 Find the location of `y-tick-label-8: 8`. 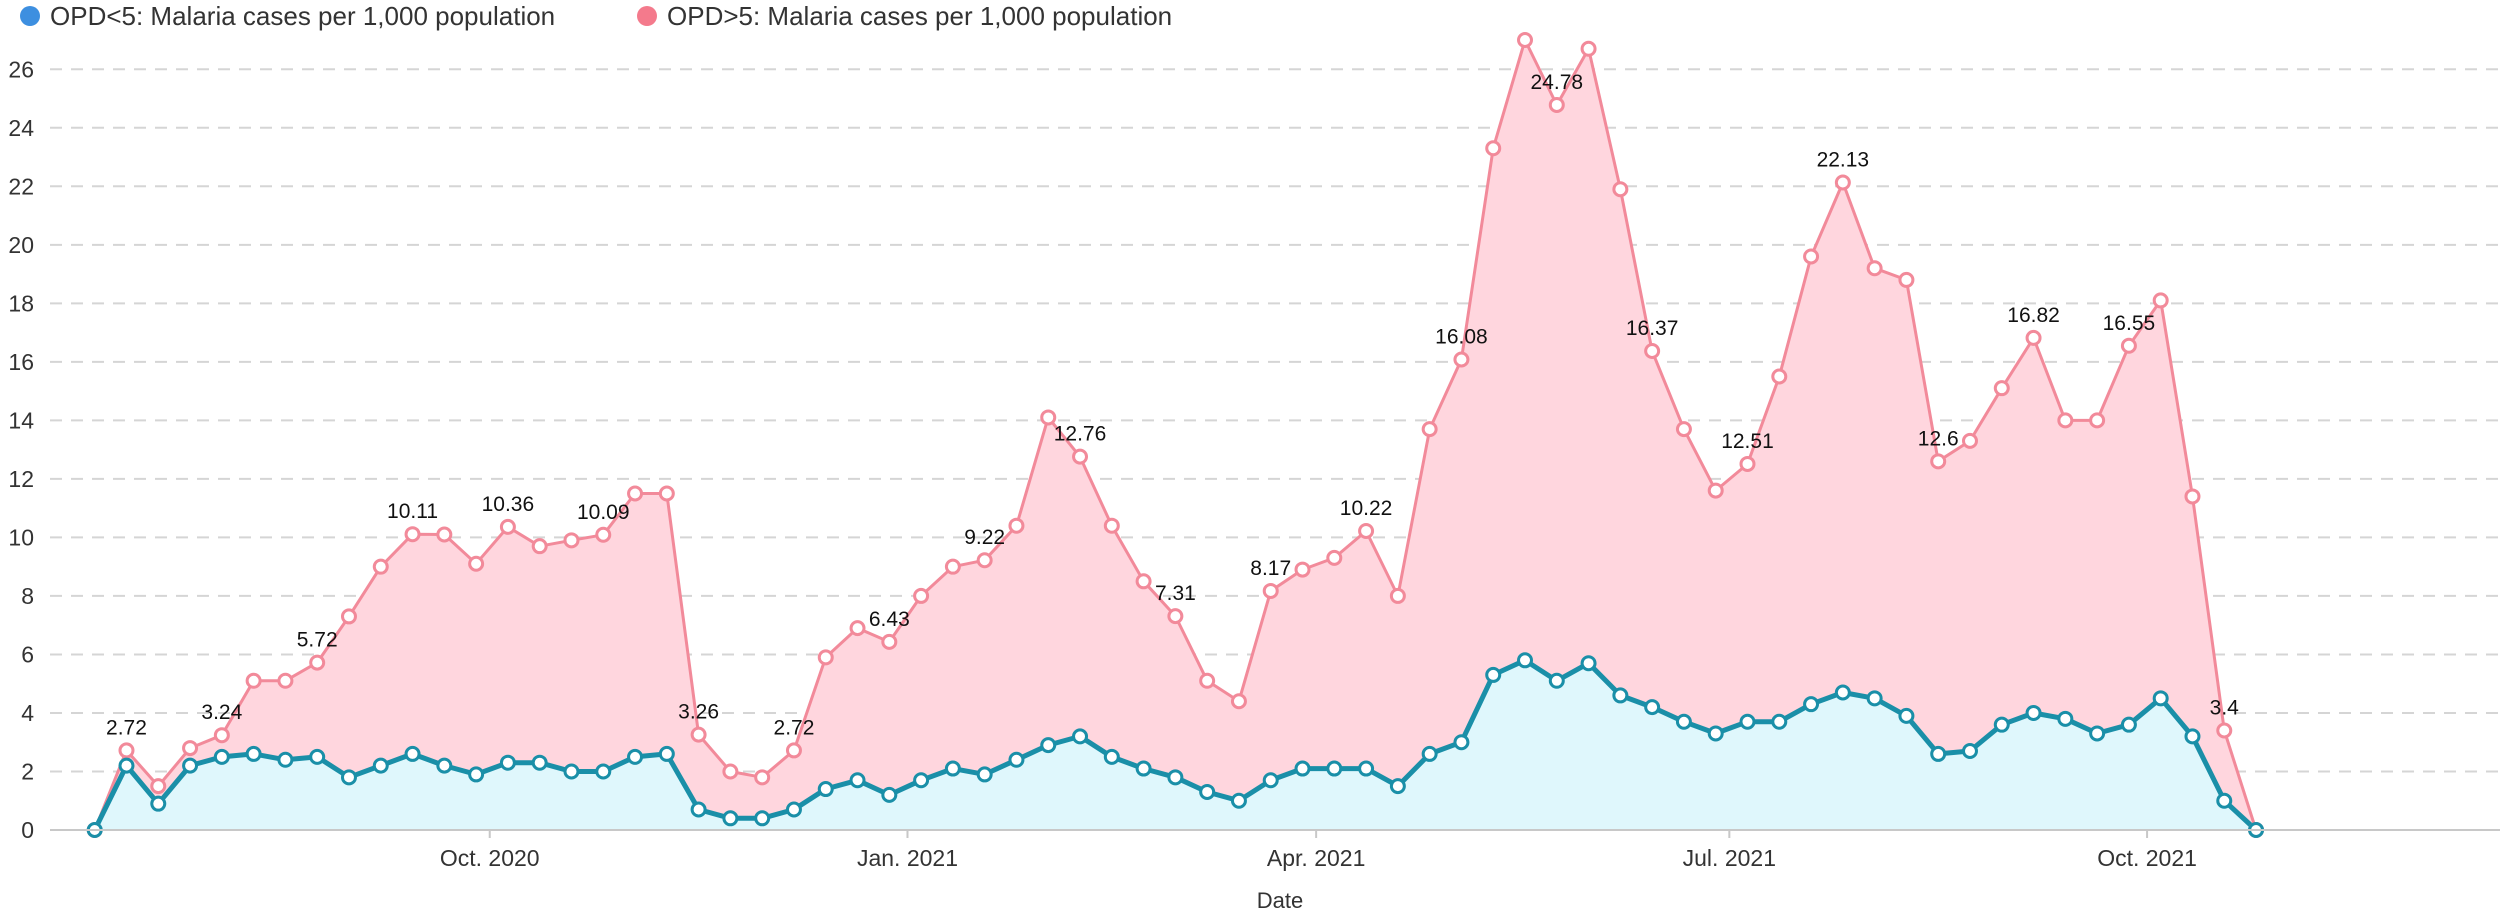

y-tick-label-8: 8 is located at coordinates (27, 596).